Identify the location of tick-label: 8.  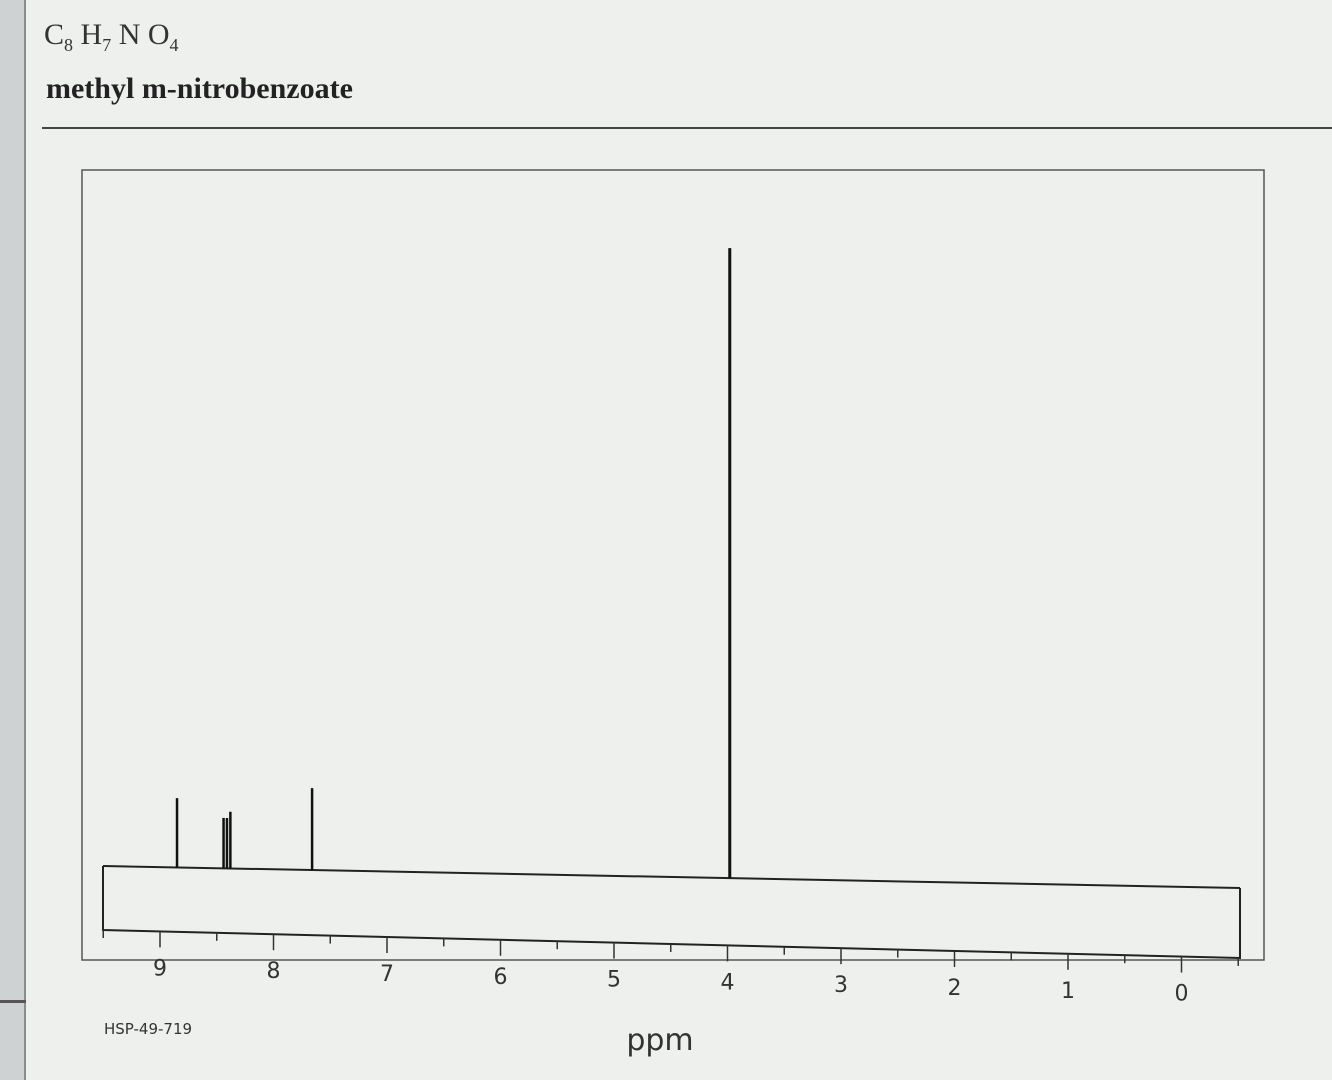
(274, 971).